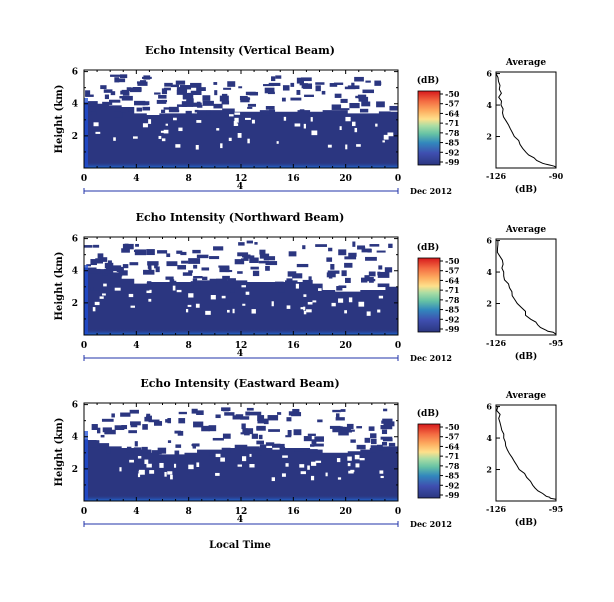 This screenshot has height=602, width=614. I want to click on x-tick-label: 0, so click(84, 179).